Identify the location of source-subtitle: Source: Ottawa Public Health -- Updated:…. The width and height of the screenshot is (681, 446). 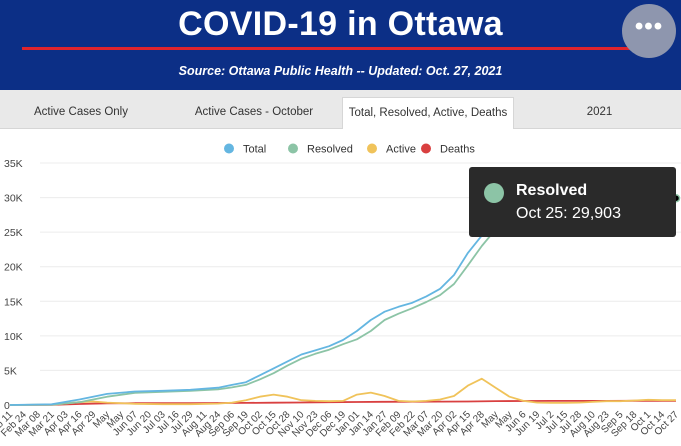
(340, 71).